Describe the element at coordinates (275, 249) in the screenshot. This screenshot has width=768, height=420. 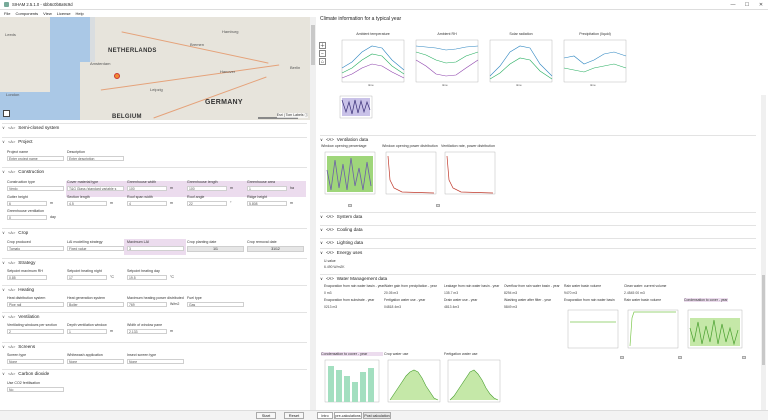
I see `removal-date-slider: 31/12` at that location.